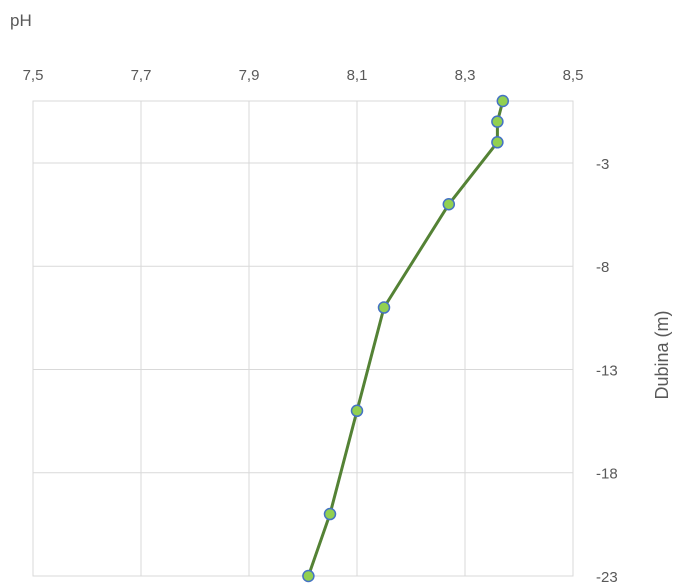 Image resolution: width=677 pixels, height=587 pixels. Describe the element at coordinates (573, 75) in the screenshot. I see `x-tick-label: 8,5` at that location.